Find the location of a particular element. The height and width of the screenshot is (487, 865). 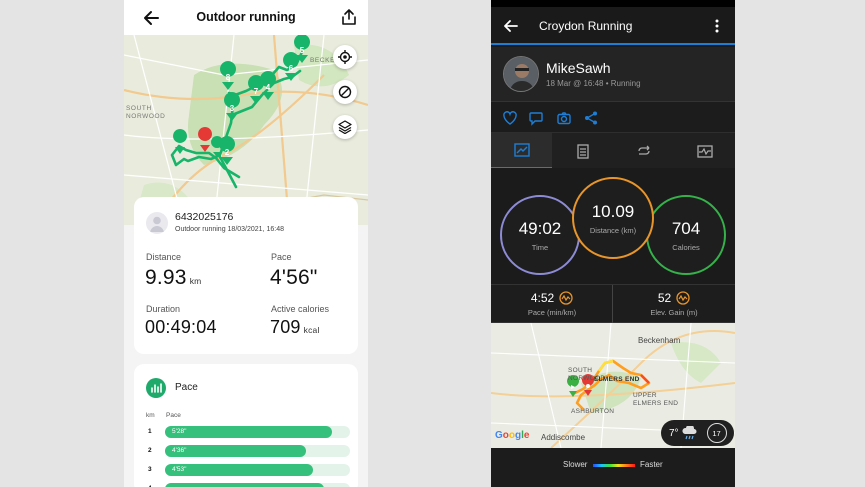

pace-chart-icon is located at coordinates (156, 388).